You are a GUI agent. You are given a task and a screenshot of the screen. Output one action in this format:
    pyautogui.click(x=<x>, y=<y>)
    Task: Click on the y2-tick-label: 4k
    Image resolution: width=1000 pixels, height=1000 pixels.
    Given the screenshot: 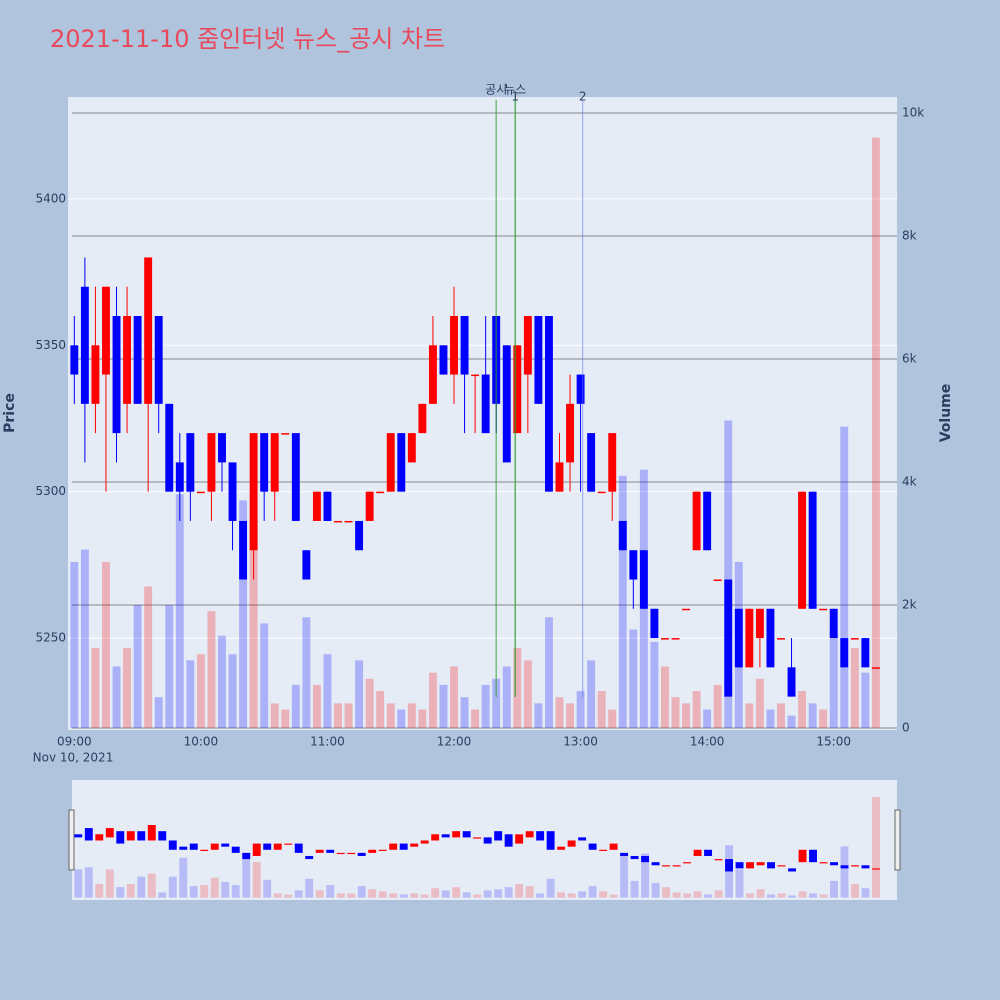 What is the action you would take?
    pyautogui.click(x=909, y=481)
    